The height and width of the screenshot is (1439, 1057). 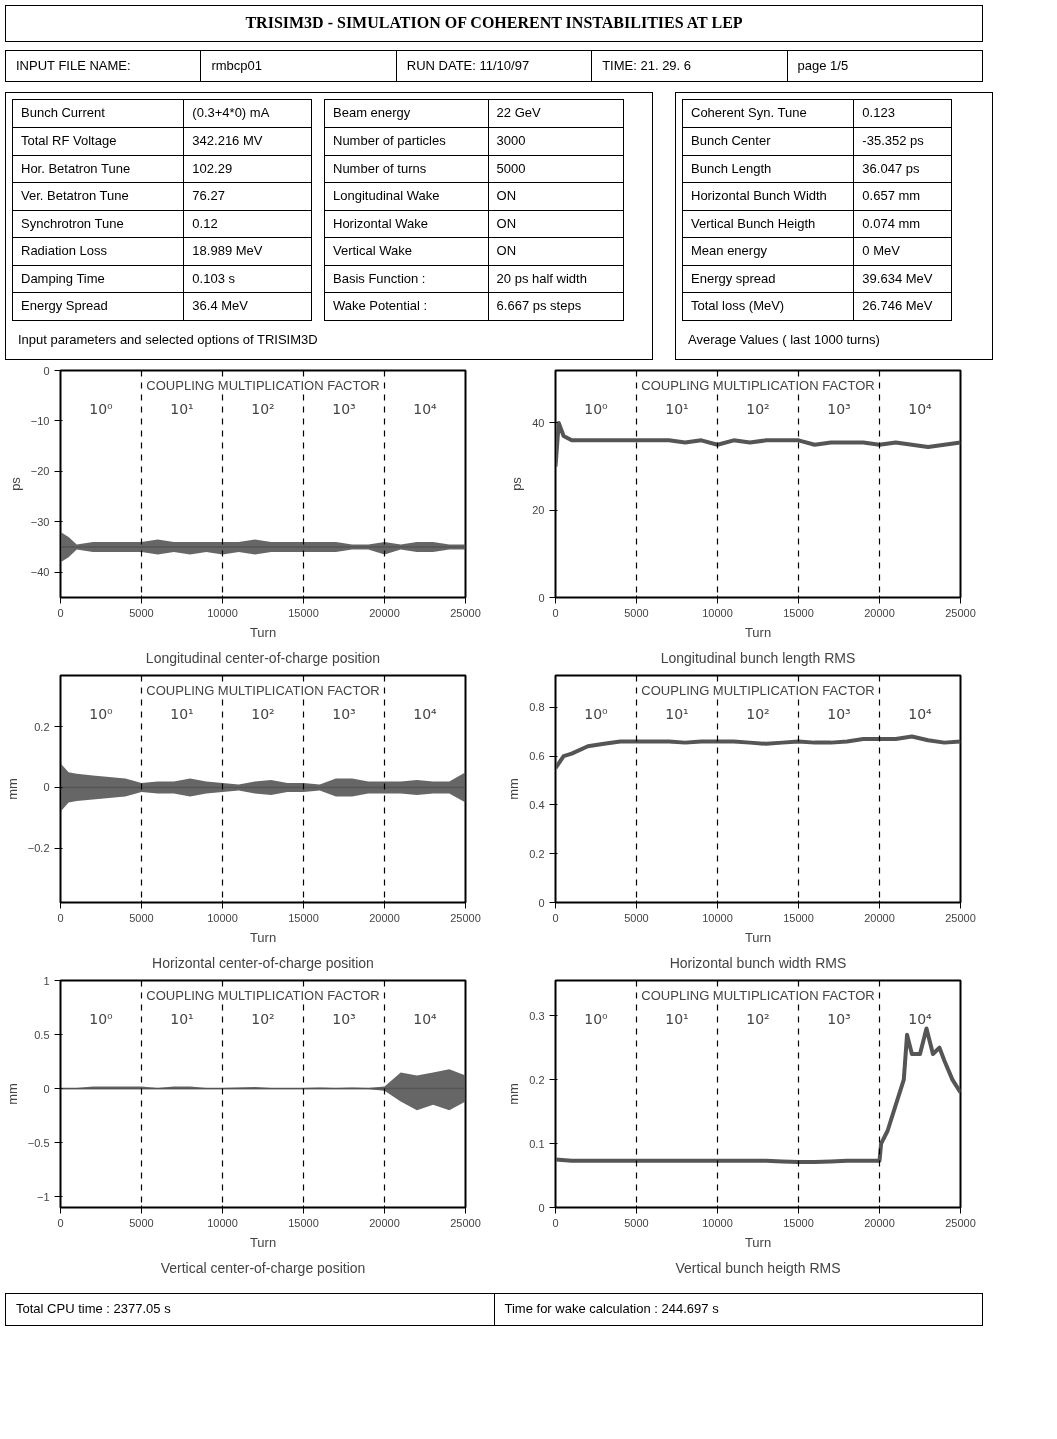 What do you see at coordinates (784, 339) in the screenshot?
I see `text: Average Values ( last 1000 turns)` at bounding box center [784, 339].